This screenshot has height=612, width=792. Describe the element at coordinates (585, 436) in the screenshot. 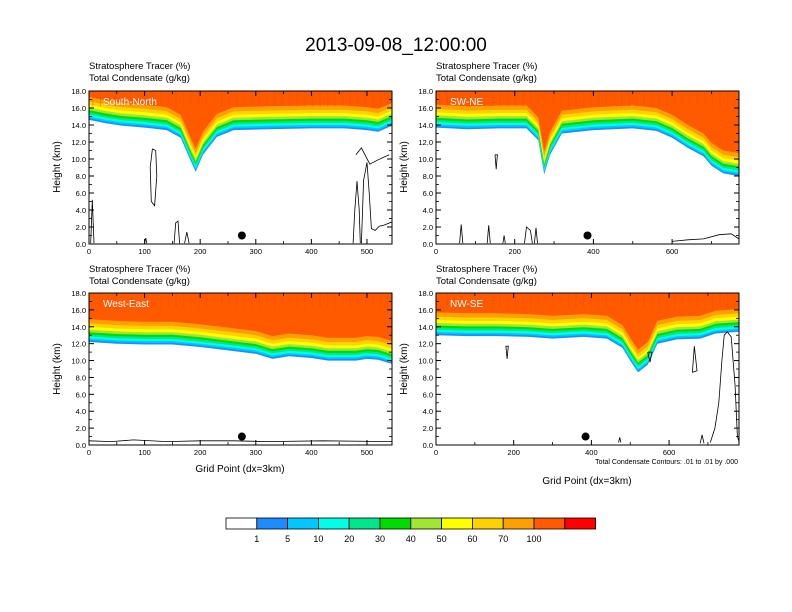

I see `location-marker` at that location.